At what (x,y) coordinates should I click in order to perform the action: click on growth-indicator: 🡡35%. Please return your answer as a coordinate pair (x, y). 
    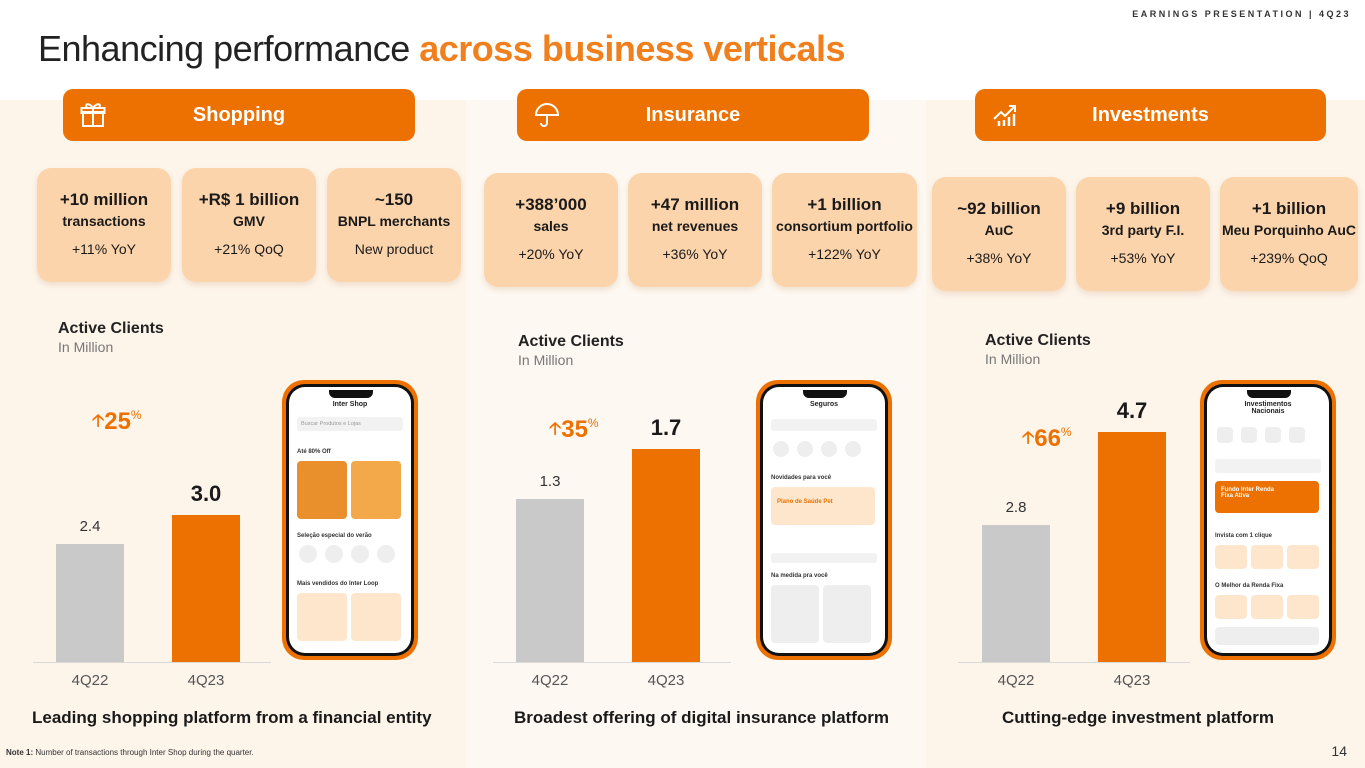
    Looking at the image, I should click on (574, 430).